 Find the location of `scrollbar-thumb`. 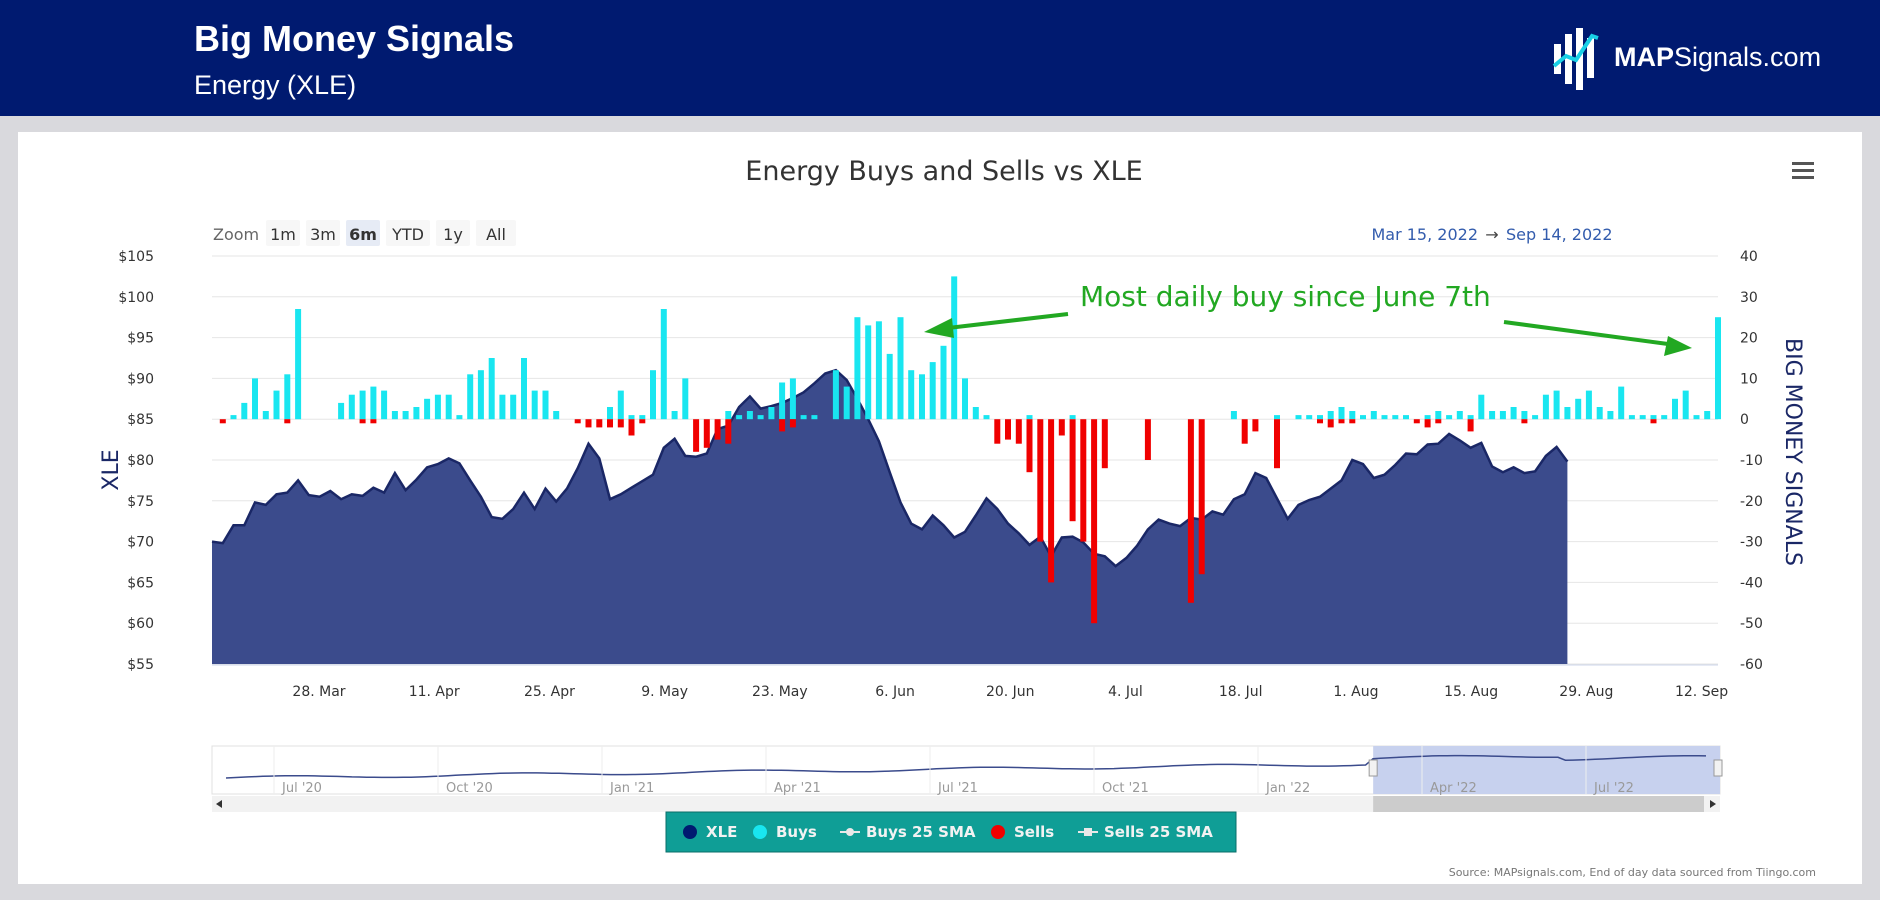

scrollbar-thumb is located at coordinates (1538, 804).